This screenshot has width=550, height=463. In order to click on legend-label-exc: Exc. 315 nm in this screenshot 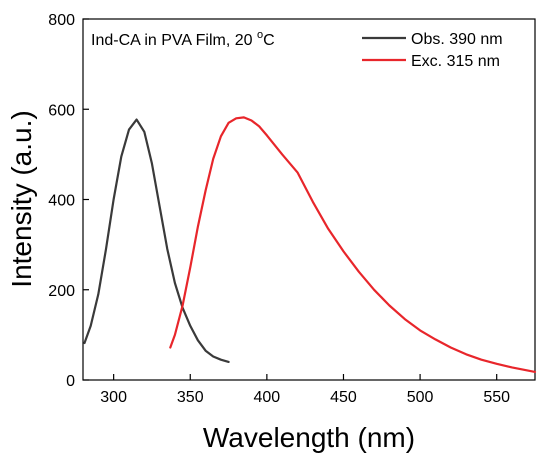, I will do `click(455, 61)`.